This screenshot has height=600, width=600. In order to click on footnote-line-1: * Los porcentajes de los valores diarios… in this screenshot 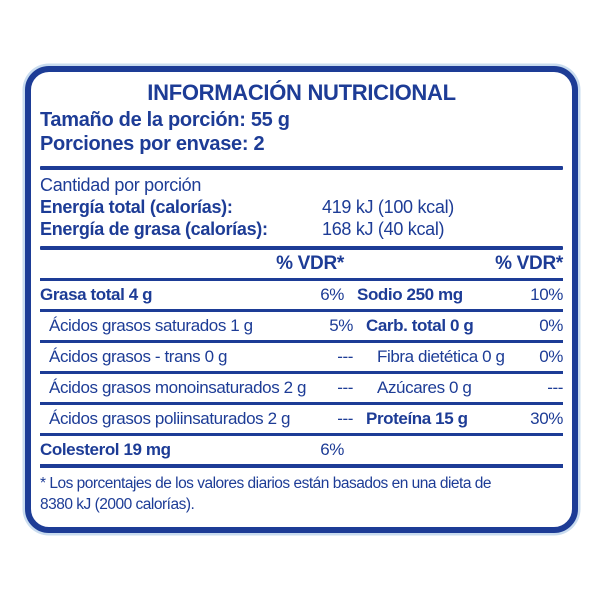, I will do `click(266, 483)`.